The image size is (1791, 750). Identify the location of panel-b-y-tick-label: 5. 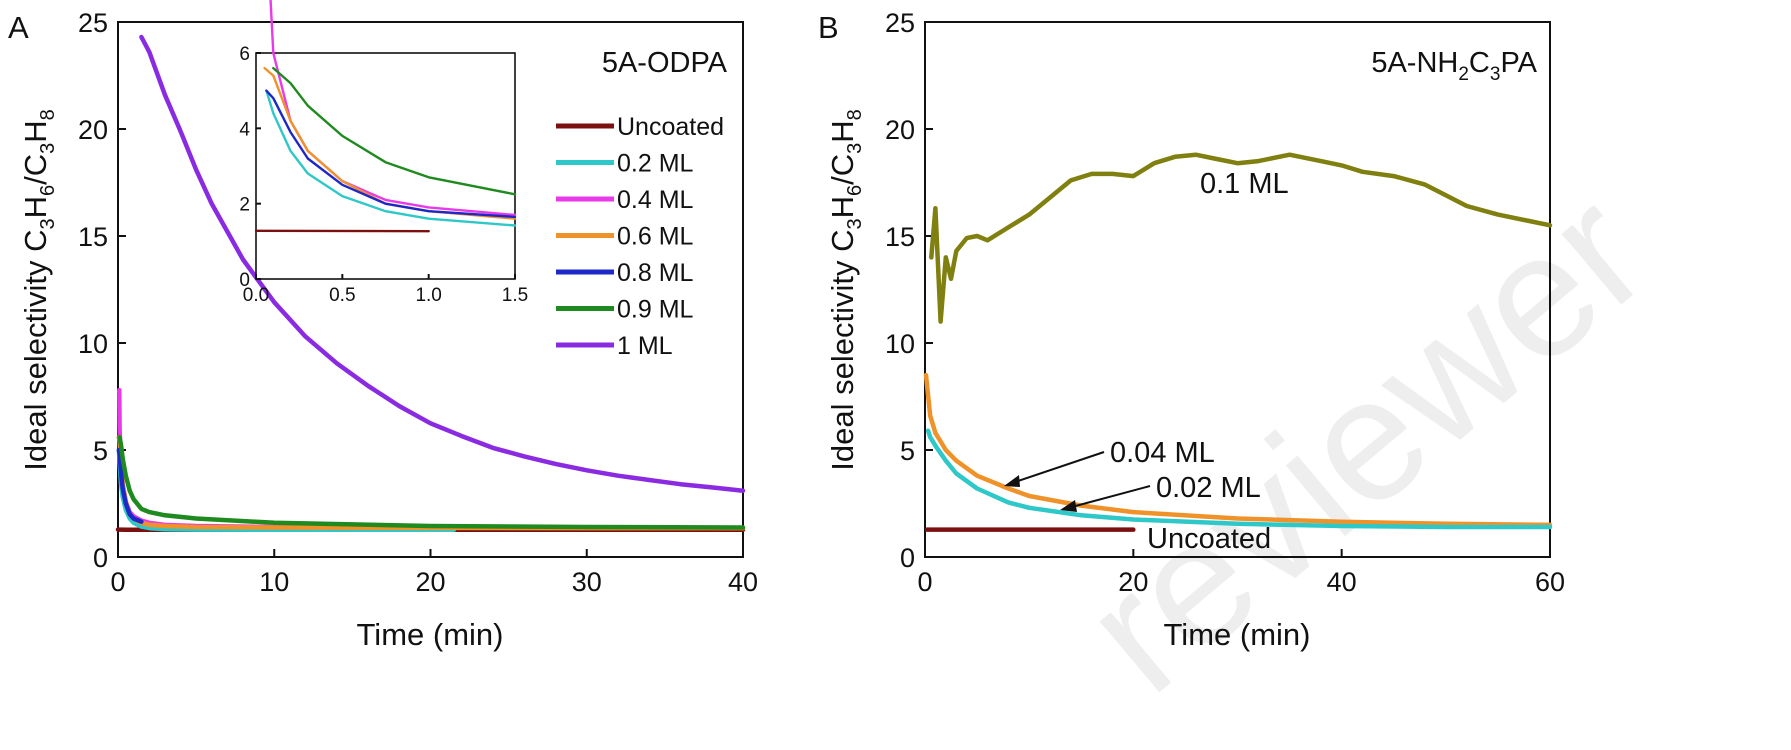
(907, 451).